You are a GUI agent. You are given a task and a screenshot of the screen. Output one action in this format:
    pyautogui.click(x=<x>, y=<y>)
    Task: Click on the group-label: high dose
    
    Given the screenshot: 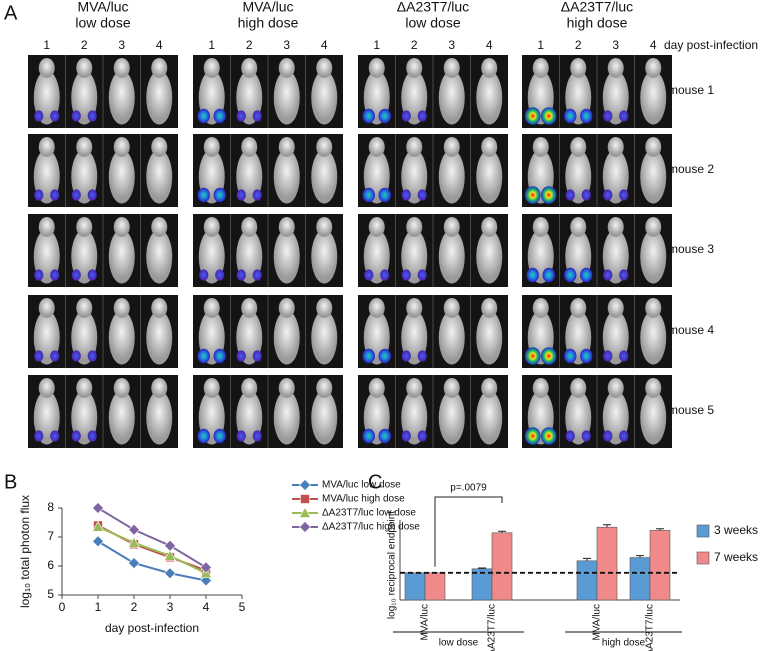 What is the action you would take?
    pyautogui.click(x=624, y=643)
    